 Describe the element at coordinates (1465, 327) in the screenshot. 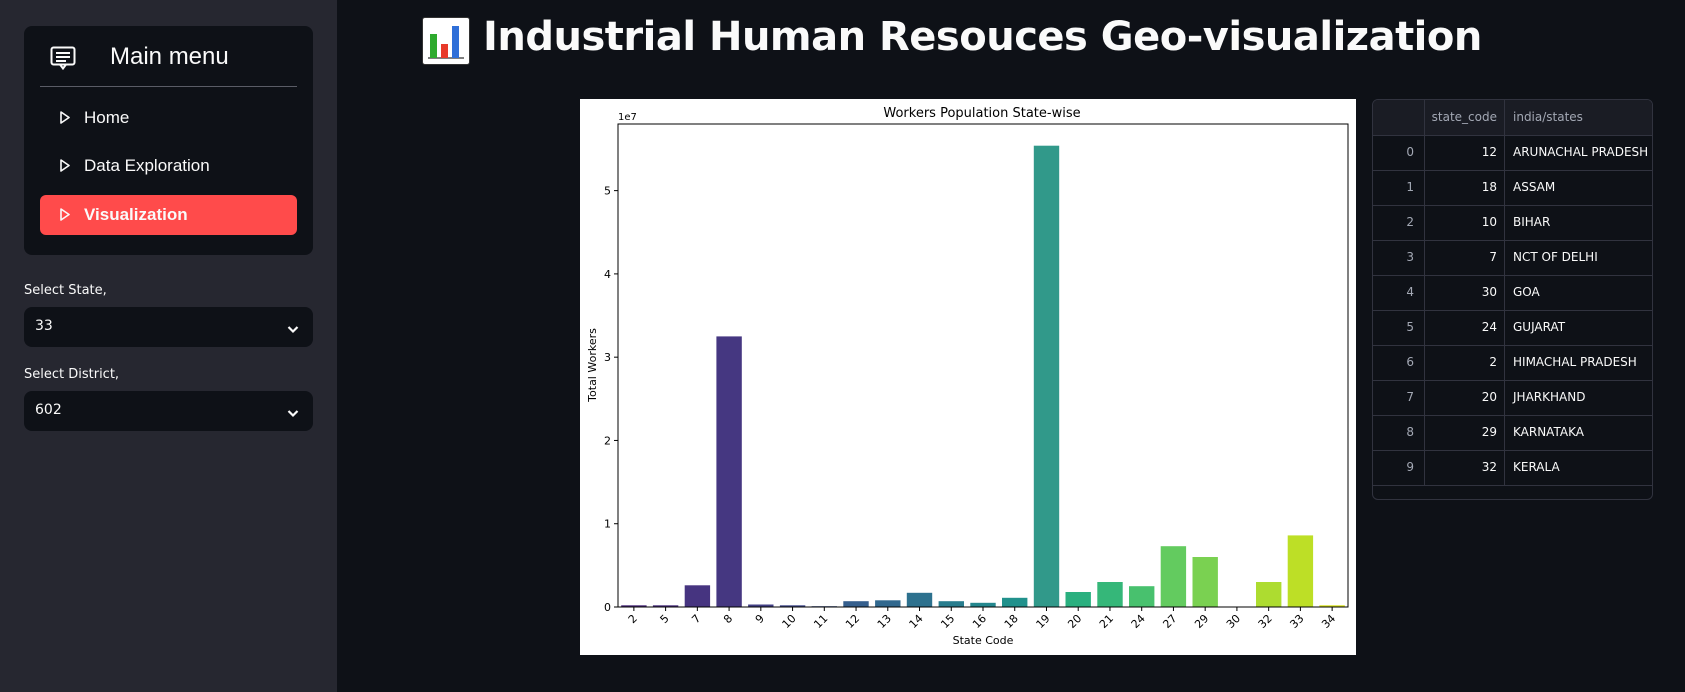

I see `state-code-cell: 24` at that location.